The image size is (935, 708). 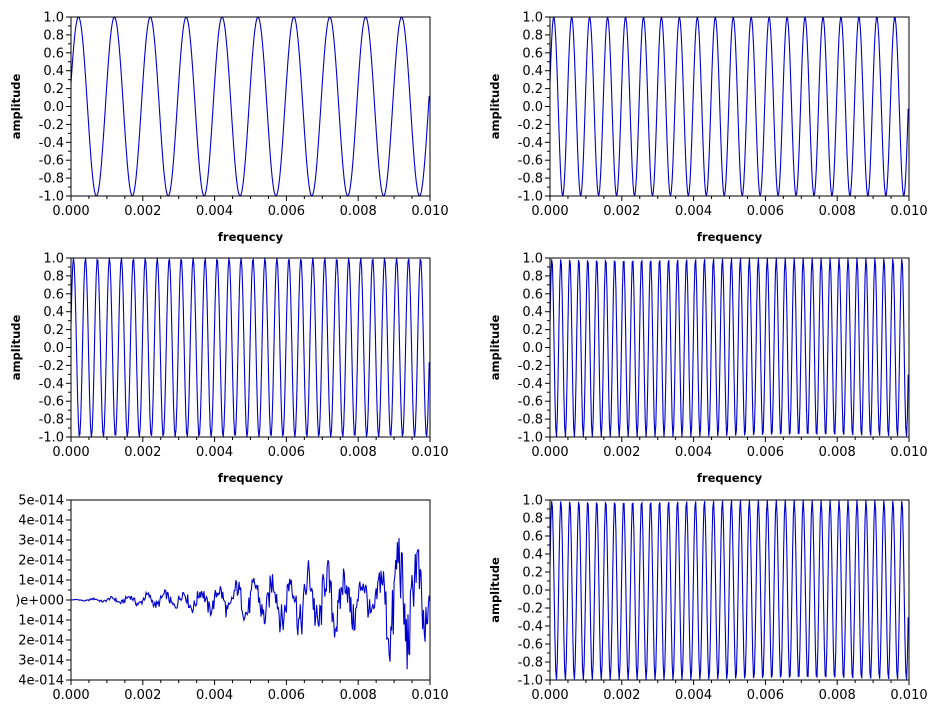 What do you see at coordinates (39, 601) in the screenshot?
I see `y-tick-label: )e+000` at bounding box center [39, 601].